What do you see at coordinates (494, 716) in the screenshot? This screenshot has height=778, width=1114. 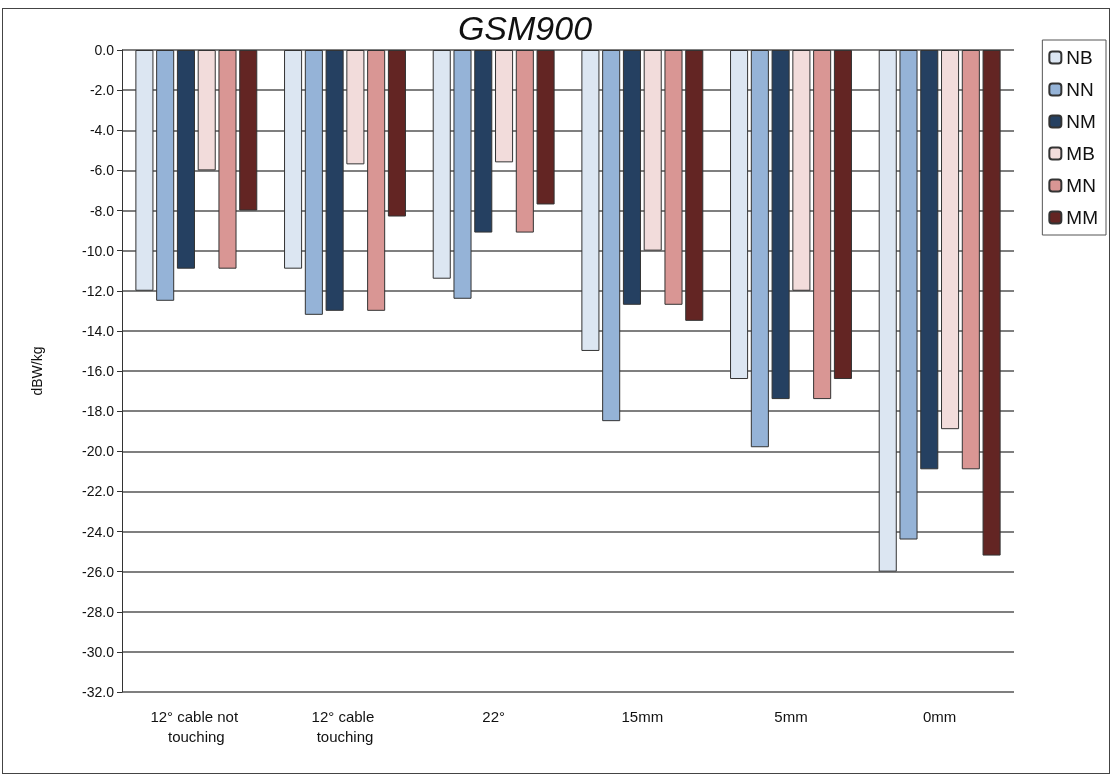 I see `x-tick-label: 22°` at bounding box center [494, 716].